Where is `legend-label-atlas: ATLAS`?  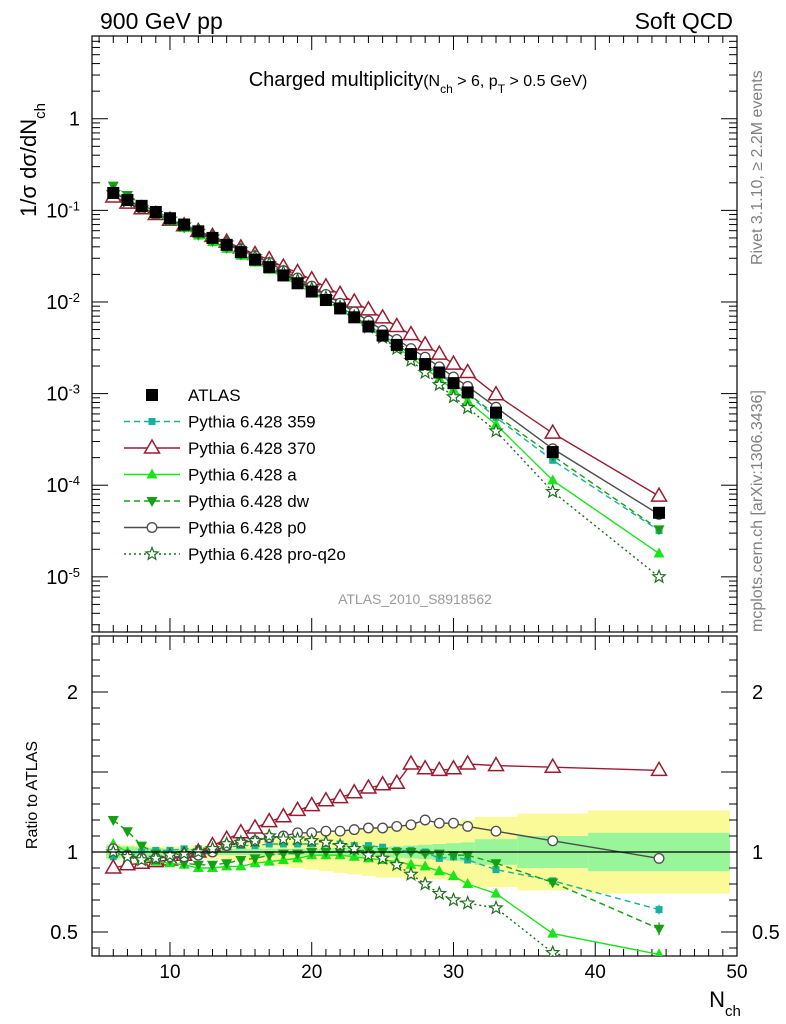 legend-label-atlas: ATLAS is located at coordinates (214, 395).